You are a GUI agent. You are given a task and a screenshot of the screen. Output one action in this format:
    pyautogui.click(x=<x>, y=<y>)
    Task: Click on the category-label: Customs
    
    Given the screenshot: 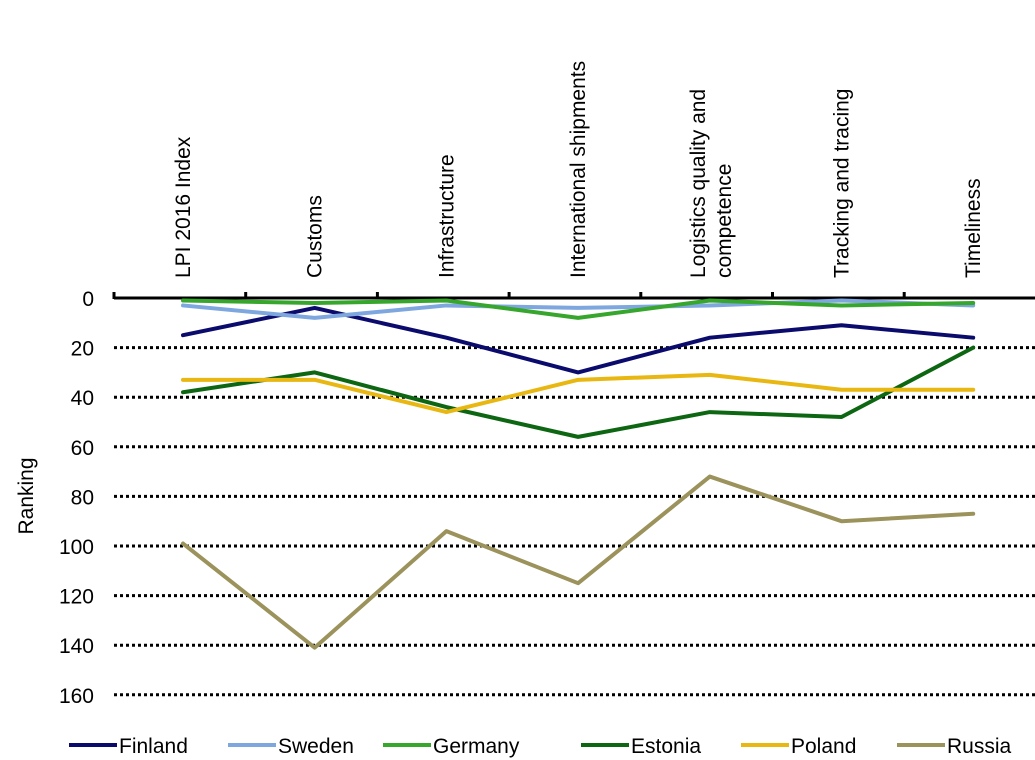 What is the action you would take?
    pyautogui.click(x=315, y=236)
    